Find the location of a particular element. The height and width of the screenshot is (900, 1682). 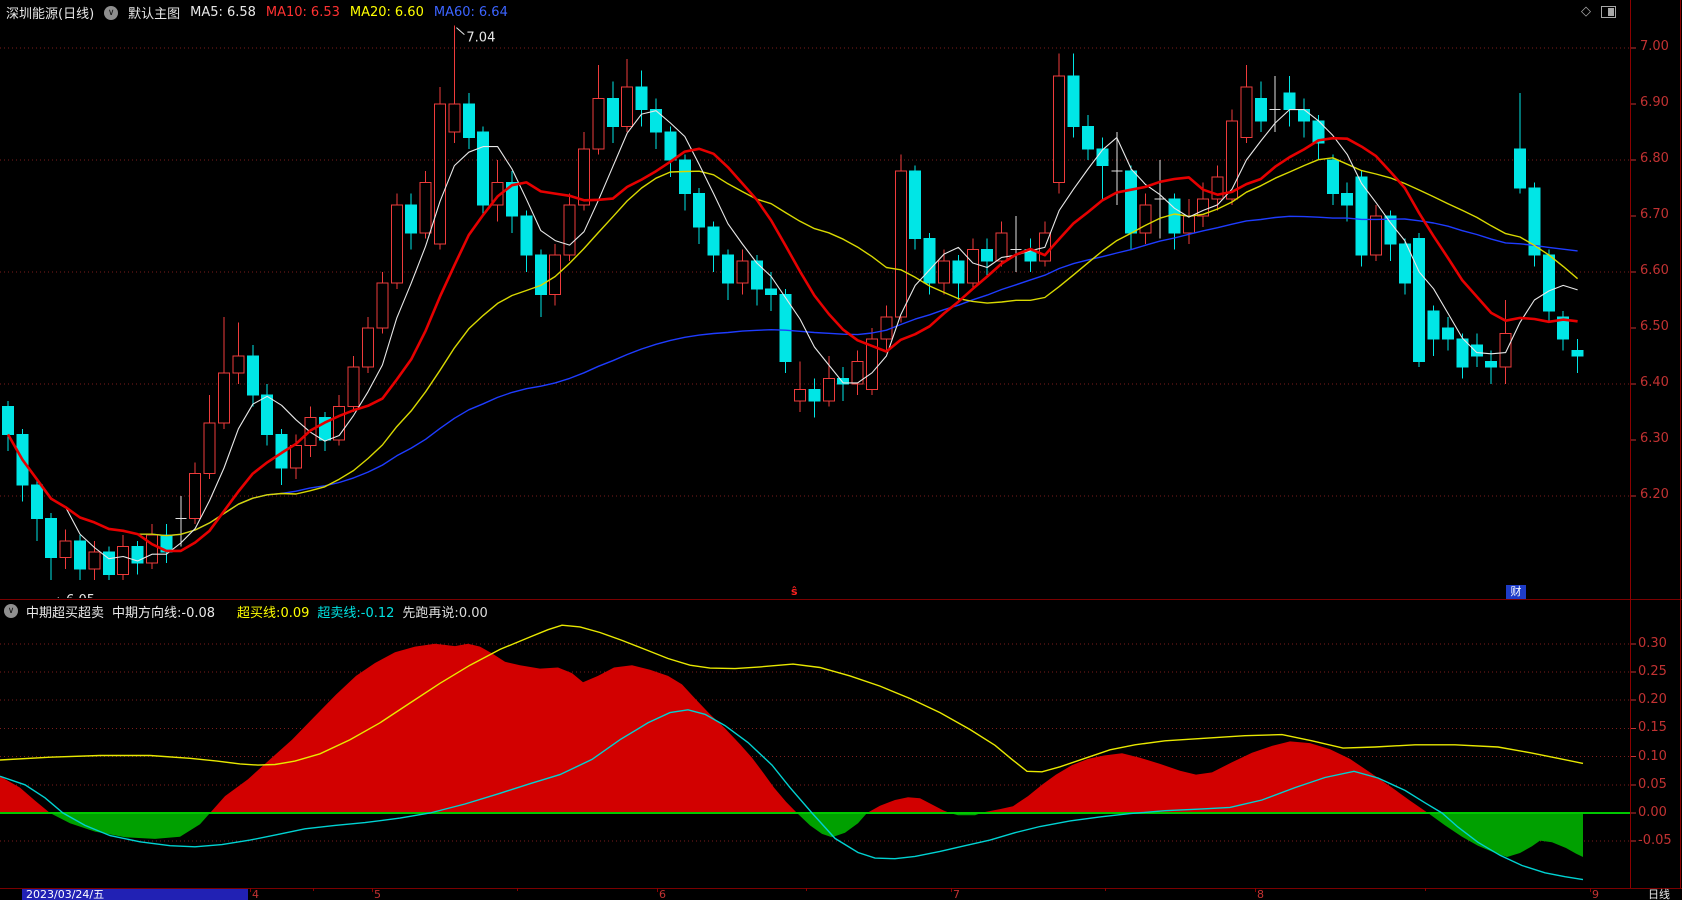

price-axis-label: 6.30 is located at coordinates (1654, 438).